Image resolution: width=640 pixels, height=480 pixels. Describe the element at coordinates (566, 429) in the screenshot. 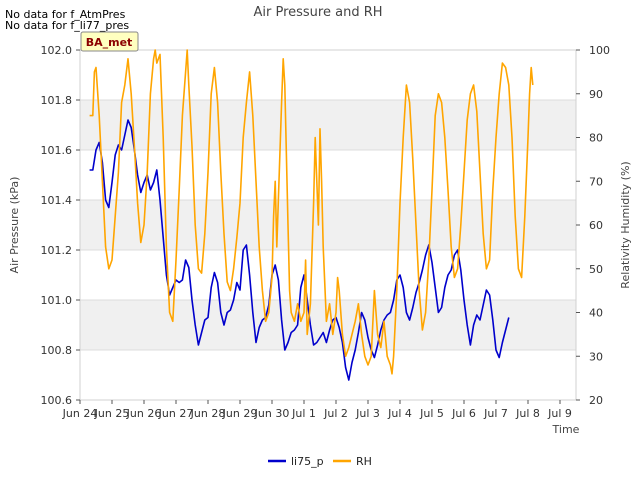

I see `x-axis-label: Time` at that location.